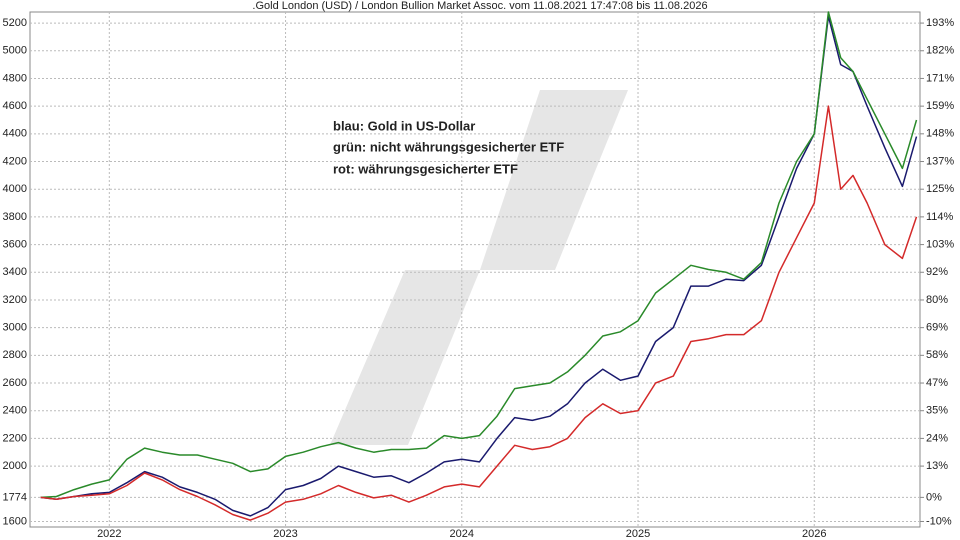 The width and height of the screenshot is (960, 540). What do you see at coordinates (638, 534) in the screenshot?
I see `x-tick-label: 2025` at bounding box center [638, 534].